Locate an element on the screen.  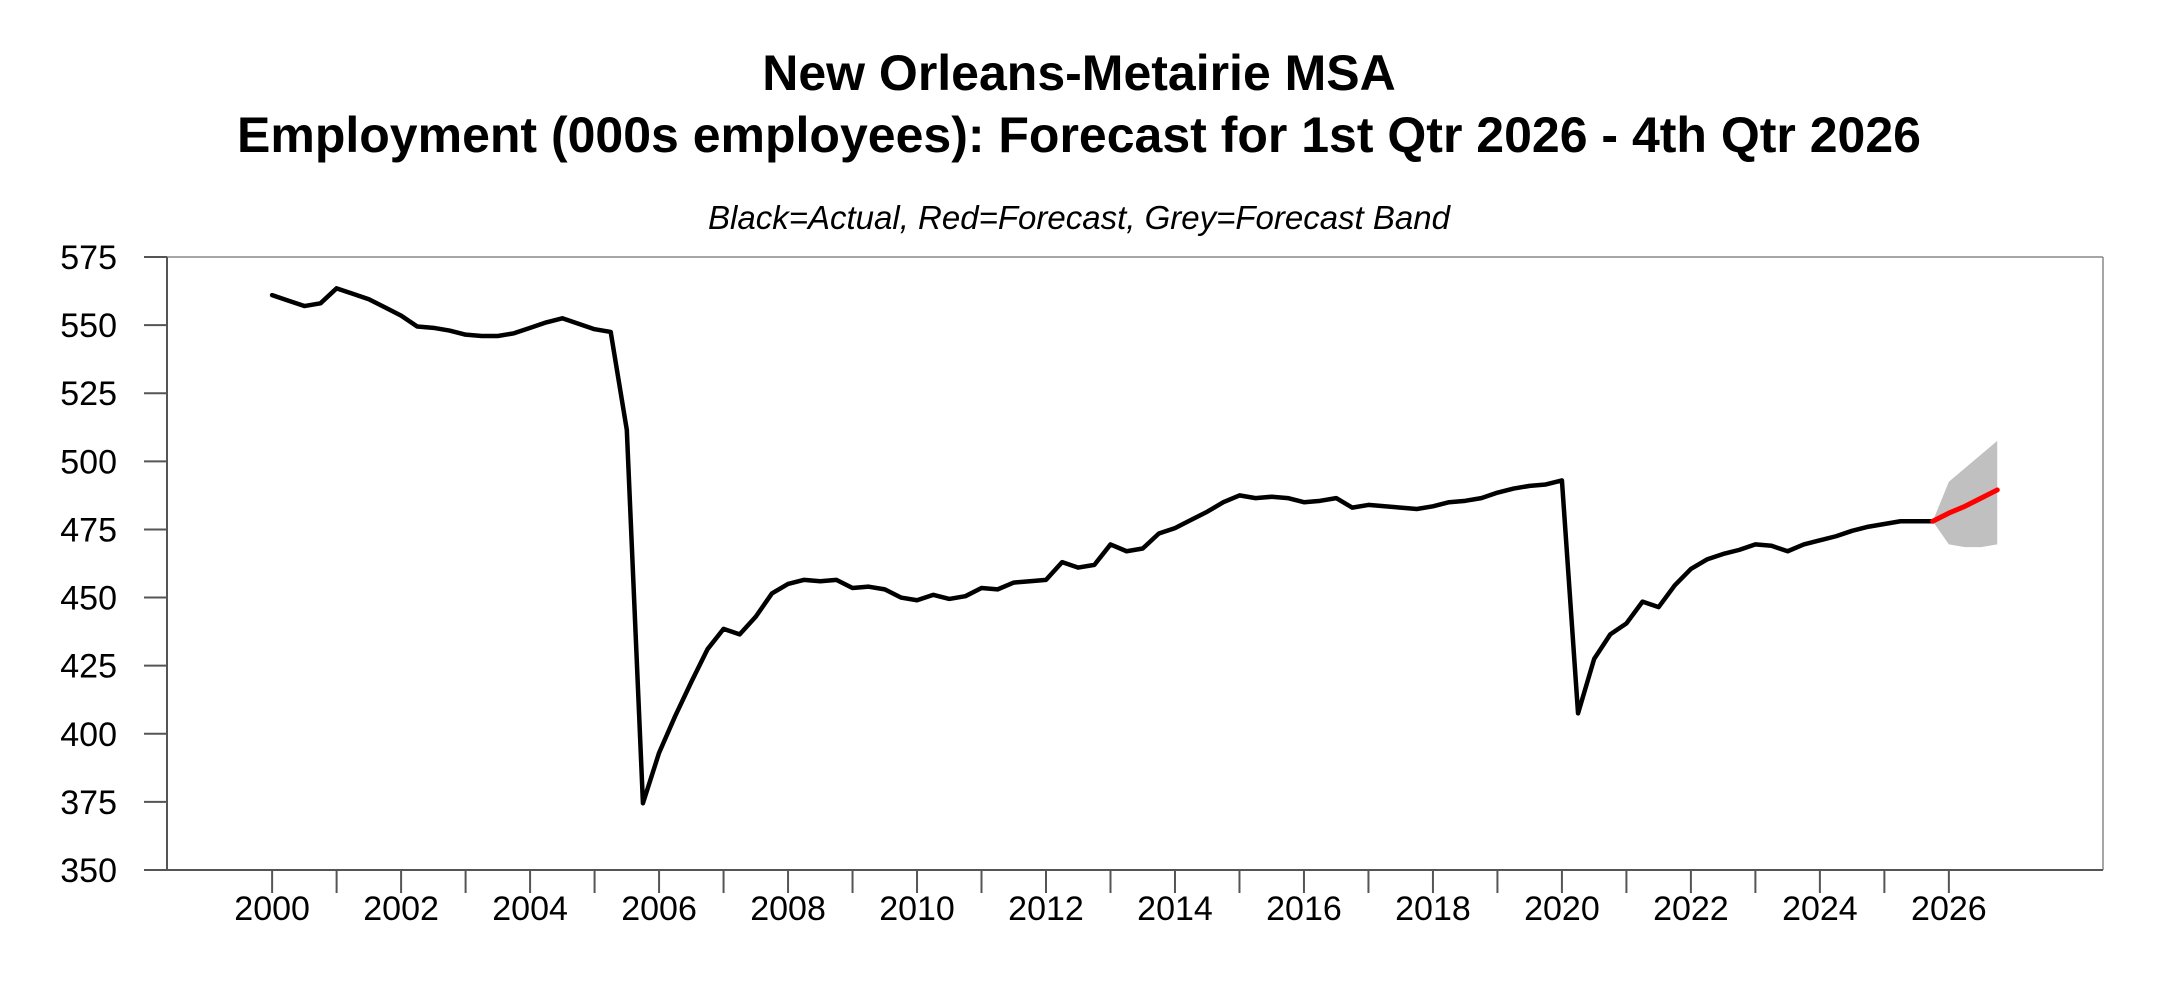
y-tick-label: 350 is located at coordinates (88, 871).